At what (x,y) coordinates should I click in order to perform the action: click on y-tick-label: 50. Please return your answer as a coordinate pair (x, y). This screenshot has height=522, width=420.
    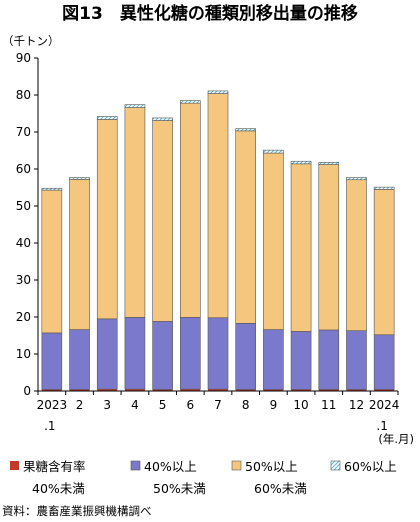
    Looking at the image, I should click on (23, 206).